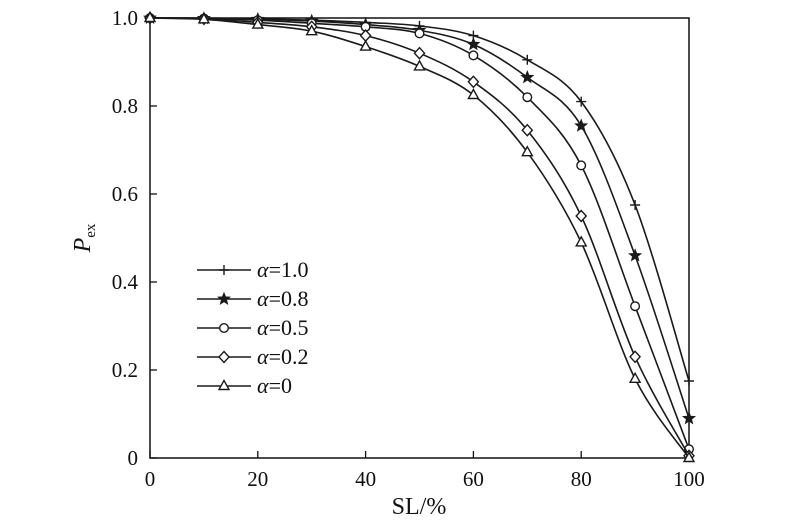  I want to click on legend-marker-star, so click(224, 298).